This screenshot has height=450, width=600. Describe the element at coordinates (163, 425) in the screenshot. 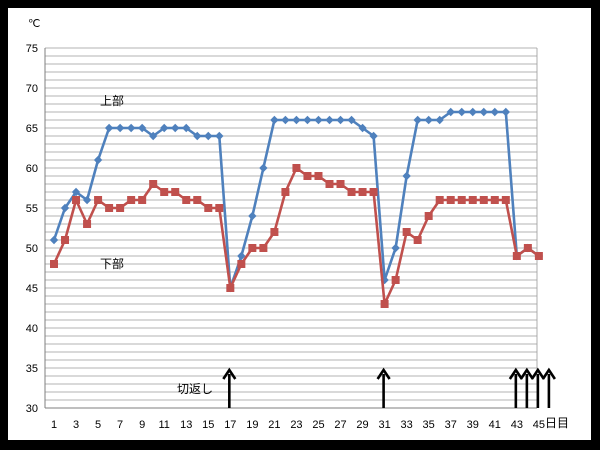

I see `x-tick-label: 11` at that location.